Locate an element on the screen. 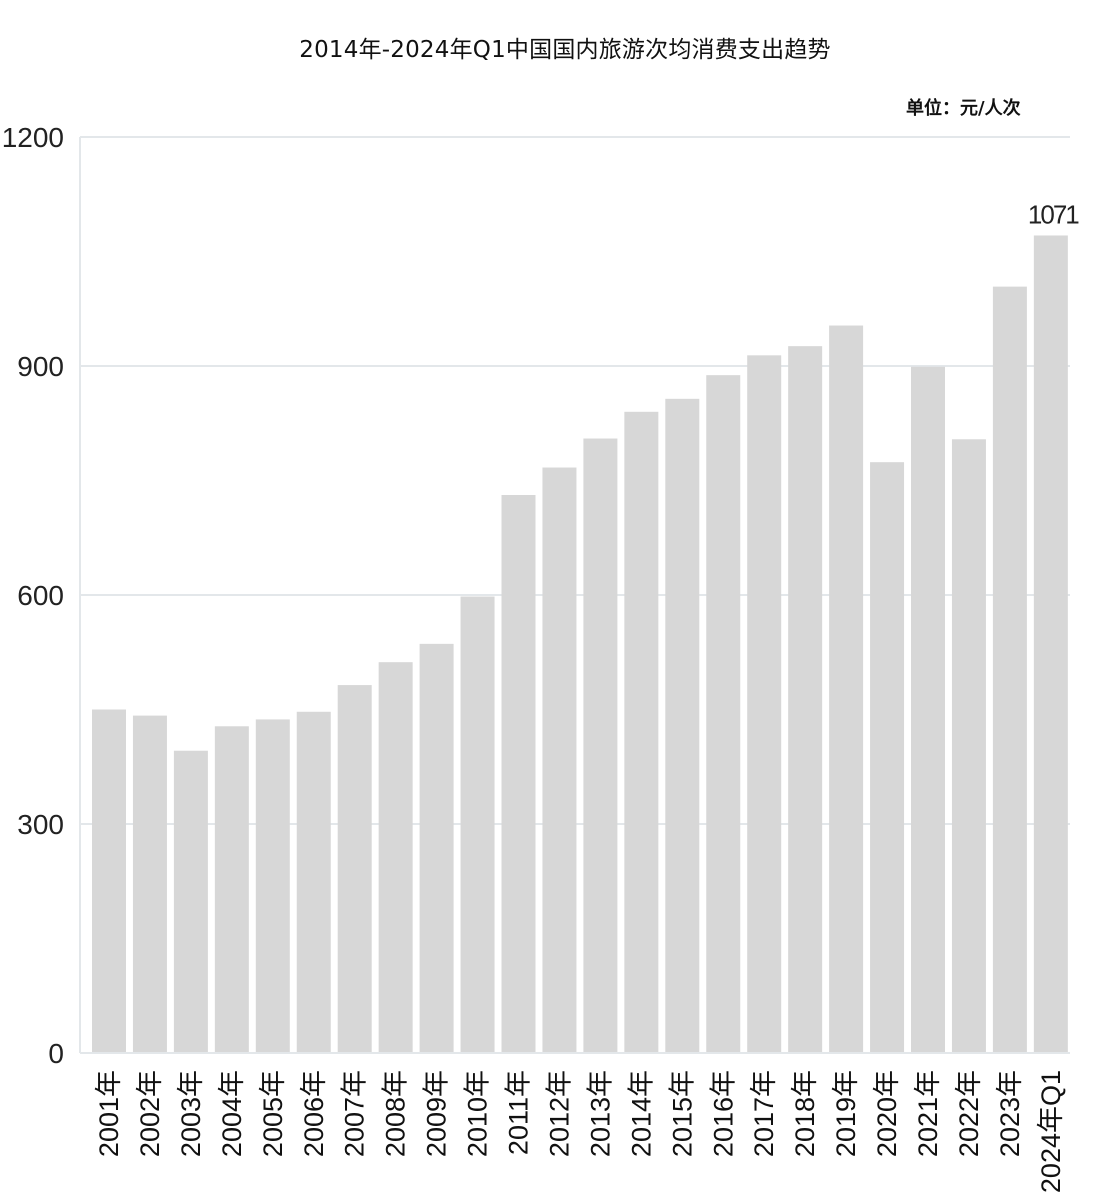  x-tick-label: 2020年 is located at coordinates (887, 1113).